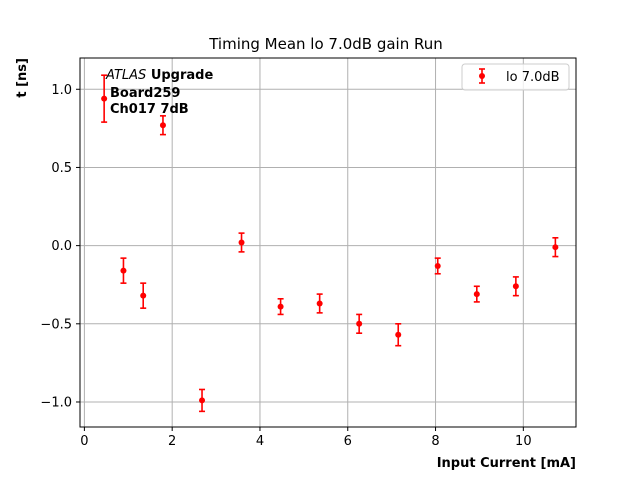 Image resolution: width=640 pixels, height=480 pixels. I want to click on atlas-annotation: ATLAS Upgrade Board259 Ch017 7dB, so click(159, 92).